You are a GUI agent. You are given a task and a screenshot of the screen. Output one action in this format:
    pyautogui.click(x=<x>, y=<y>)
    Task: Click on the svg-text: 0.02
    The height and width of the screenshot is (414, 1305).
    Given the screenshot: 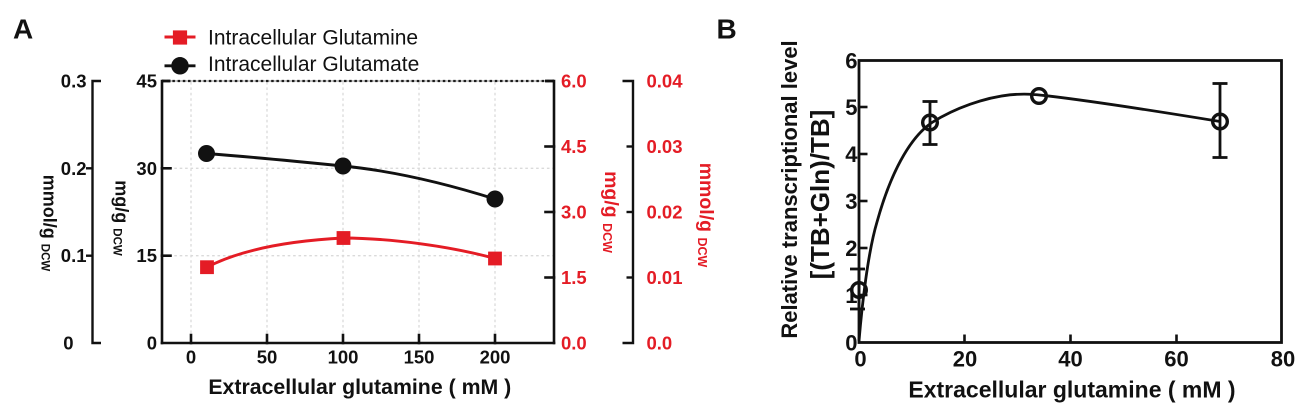 What is the action you would take?
    pyautogui.click(x=665, y=212)
    